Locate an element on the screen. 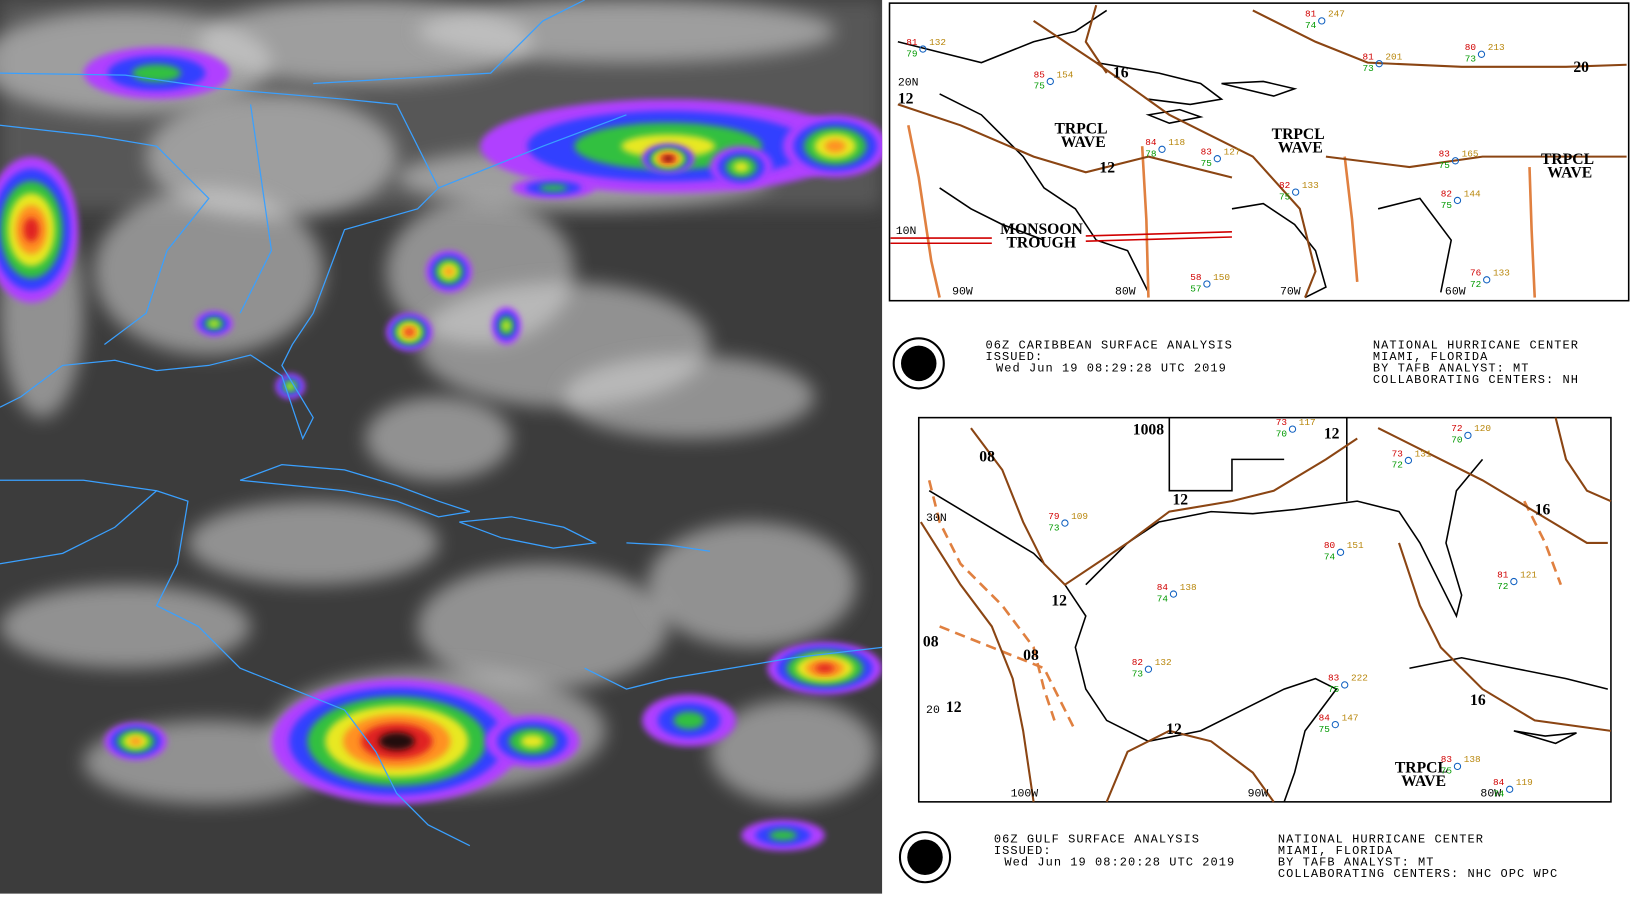 This screenshot has width=1636, height=900. station-dewpoint: 79 is located at coordinates (911, 53).